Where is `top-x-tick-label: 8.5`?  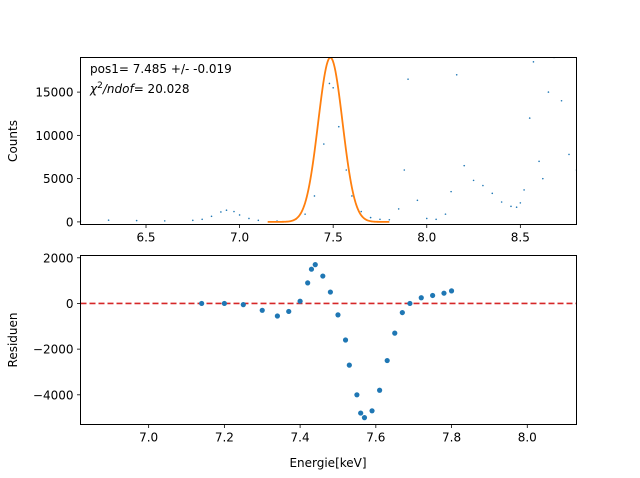
top-x-tick-label: 8.5 is located at coordinates (520, 238).